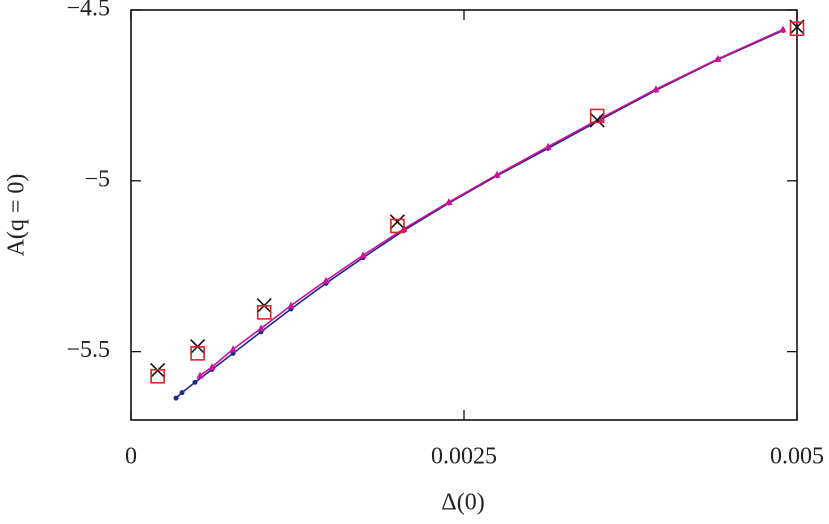 This screenshot has height=524, width=829. I want to click on x-axis-label: Δ(0), so click(462, 503).